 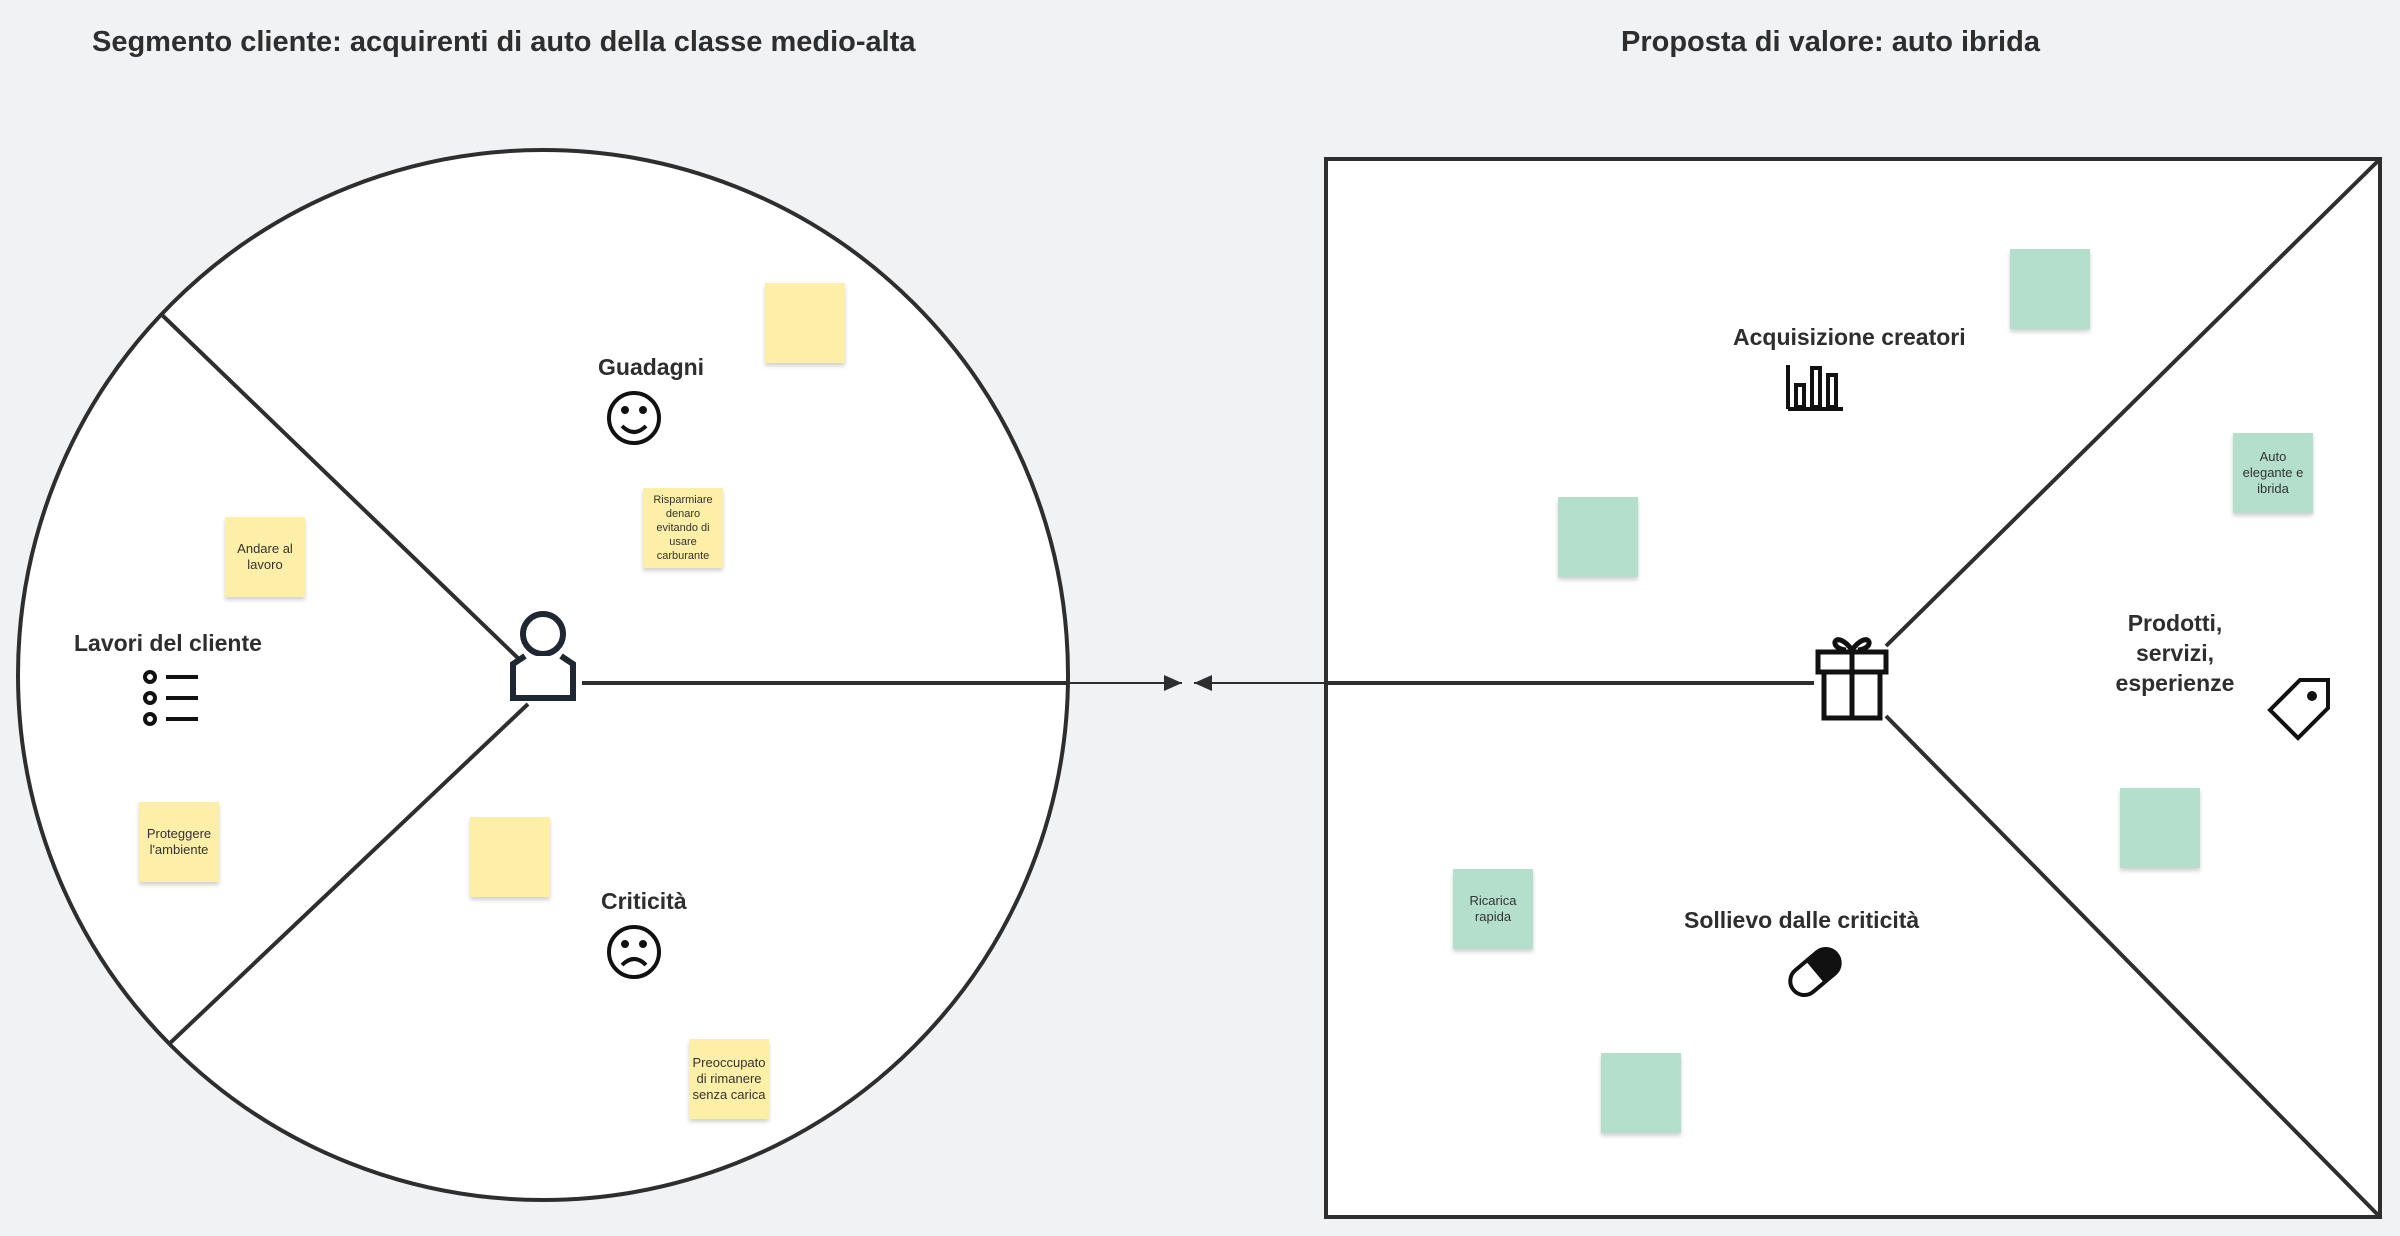 I want to click on gift-icon, so click(x=1852, y=679).